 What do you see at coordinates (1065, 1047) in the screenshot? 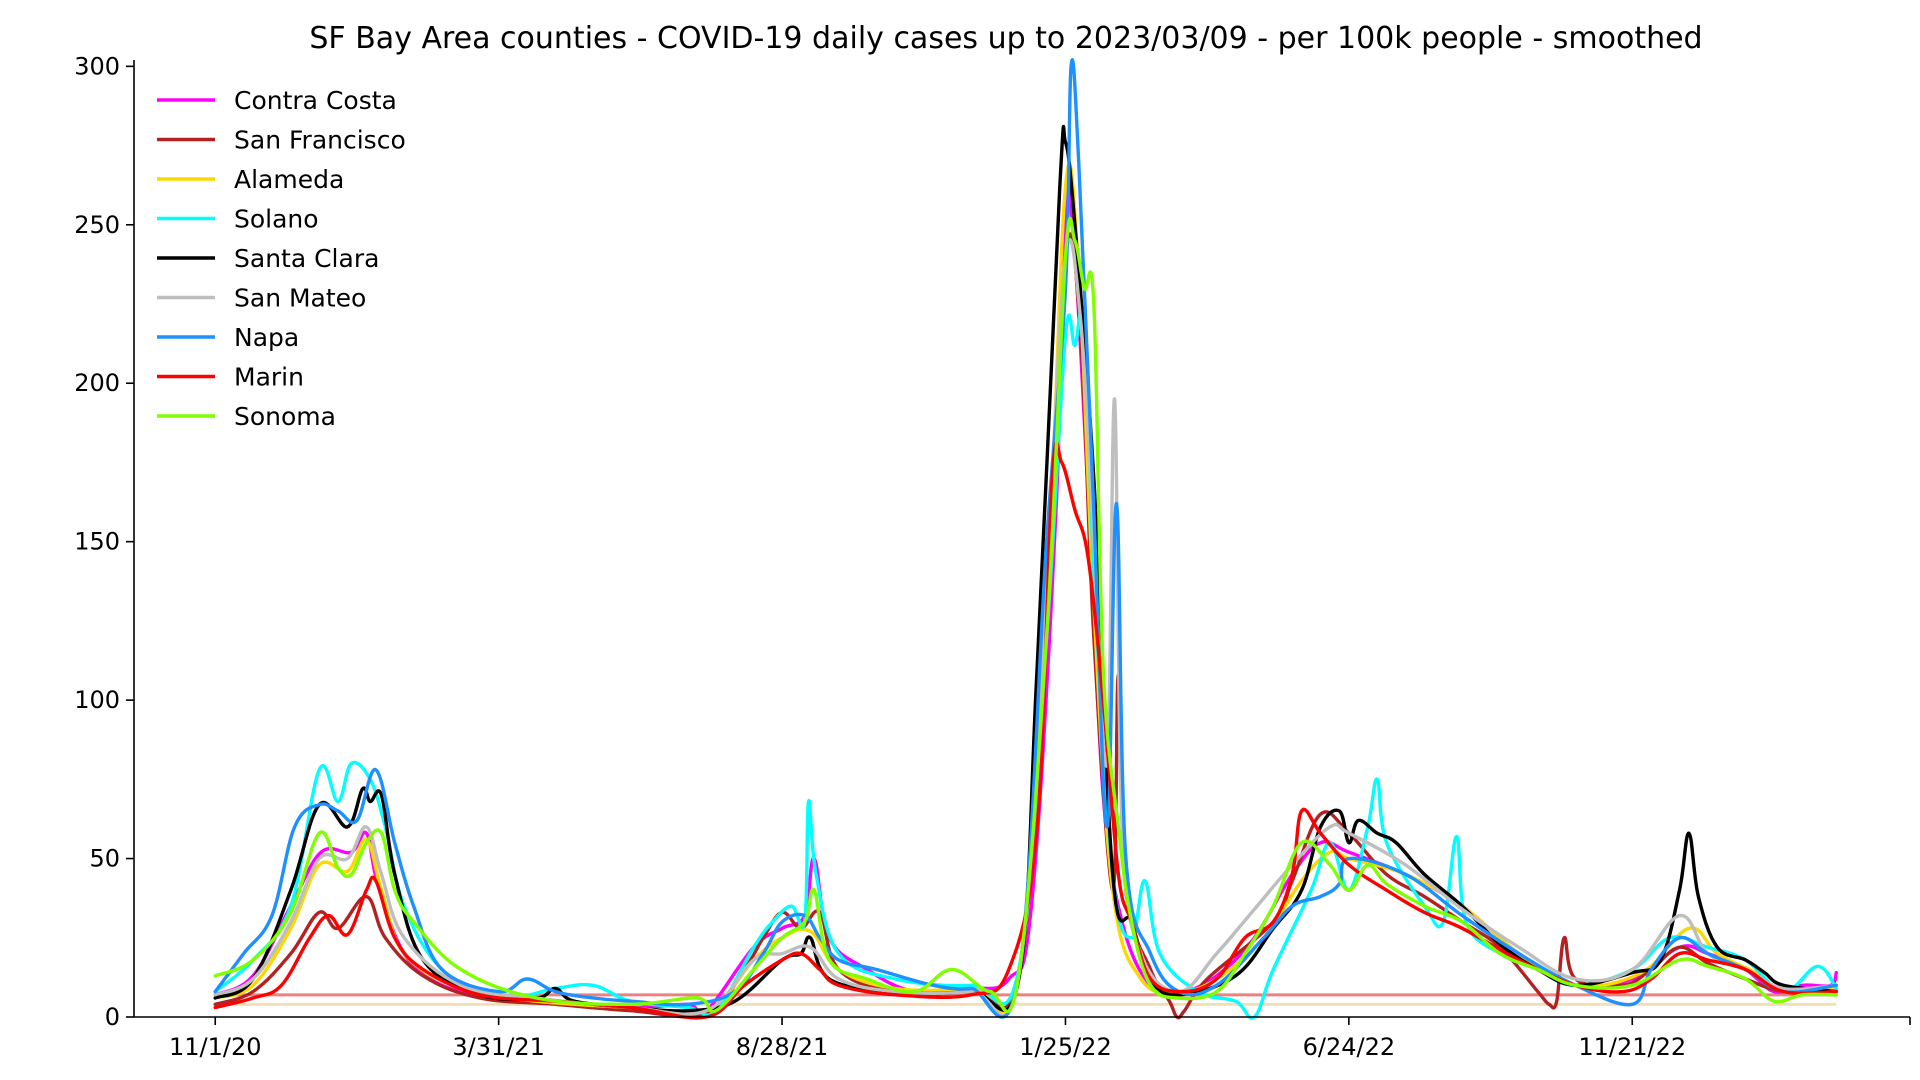
I see `x-tick-label: 1/25/22` at bounding box center [1065, 1047].